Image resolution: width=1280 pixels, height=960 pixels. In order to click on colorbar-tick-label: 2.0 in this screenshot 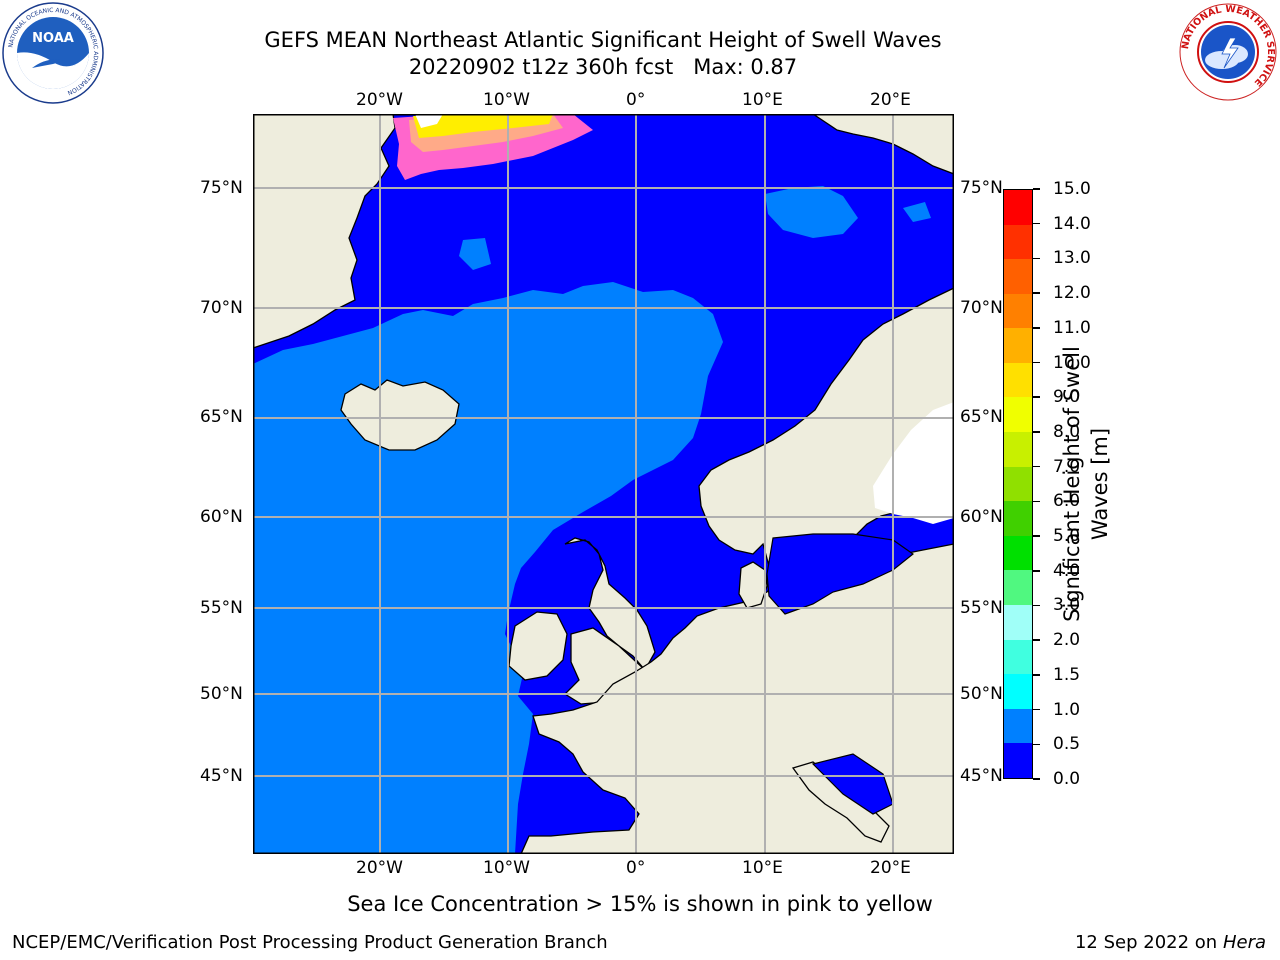, I will do `click(1067, 640)`.